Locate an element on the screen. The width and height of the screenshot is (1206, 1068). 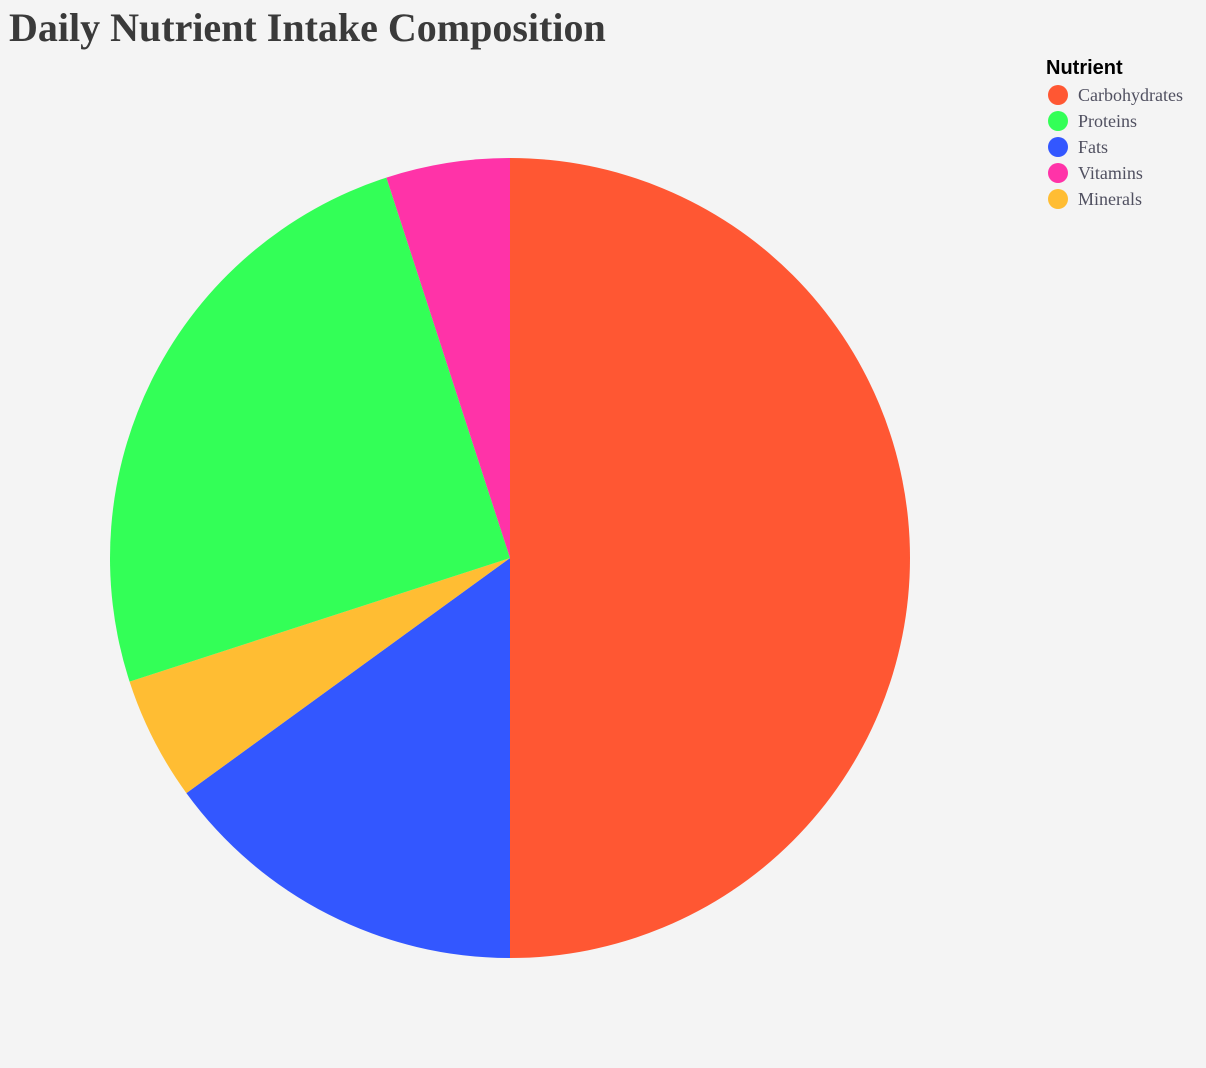
pie-slice-fats is located at coordinates (348, 758).